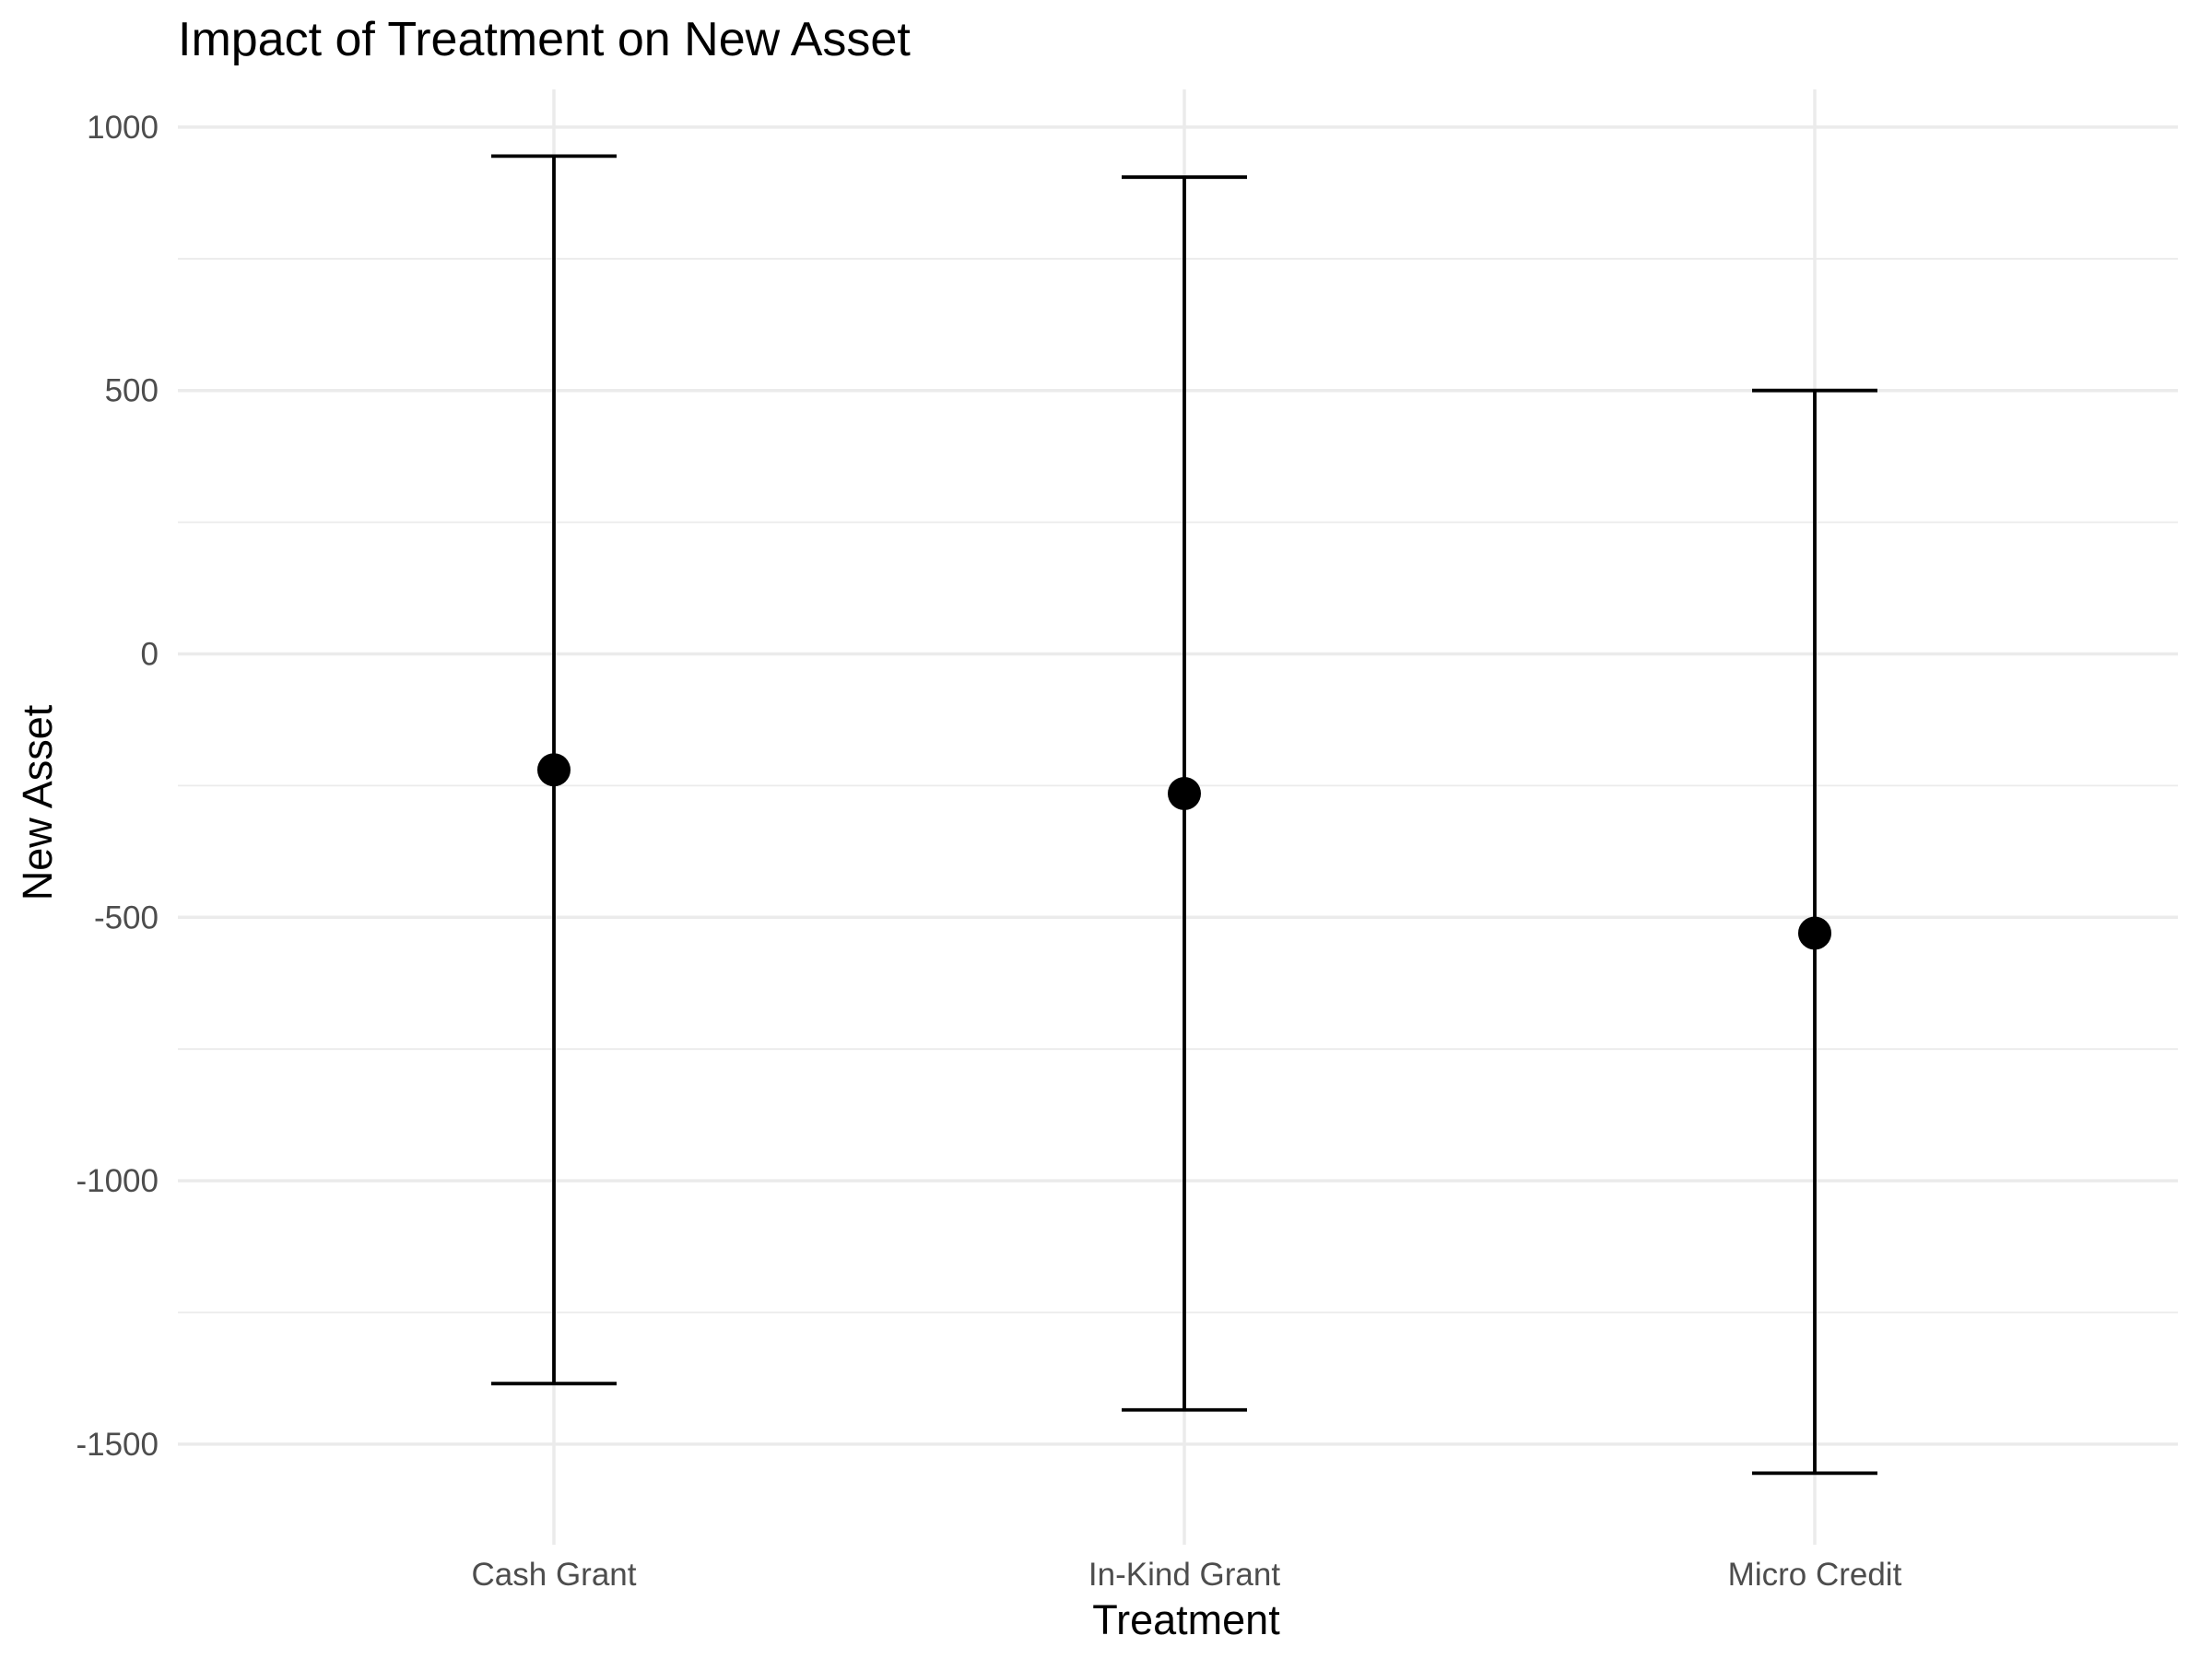  Describe the element at coordinates (126, 917) in the screenshot. I see `y-tick-label: -500` at that location.